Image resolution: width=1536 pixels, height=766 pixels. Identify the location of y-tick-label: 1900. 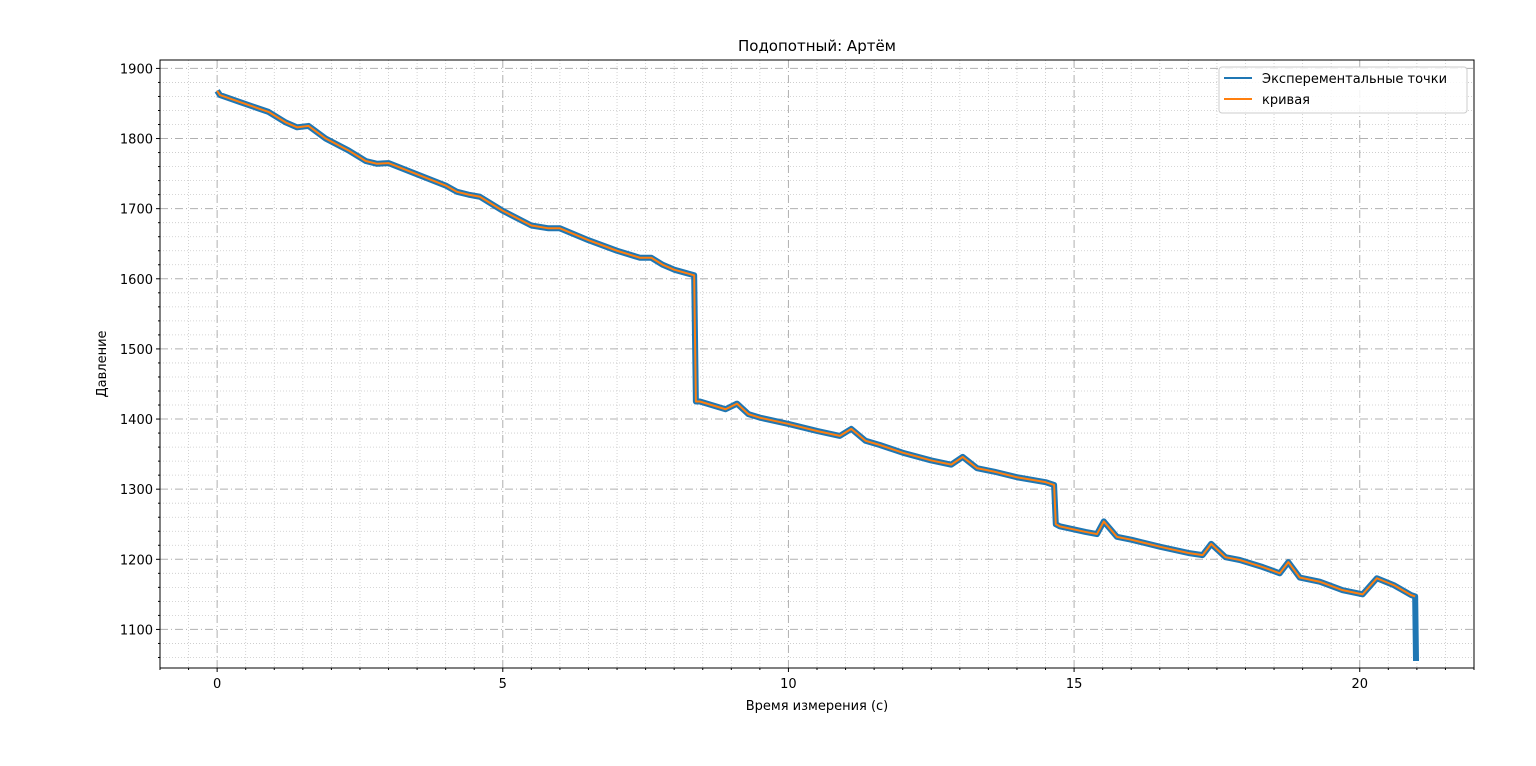
(136, 69).